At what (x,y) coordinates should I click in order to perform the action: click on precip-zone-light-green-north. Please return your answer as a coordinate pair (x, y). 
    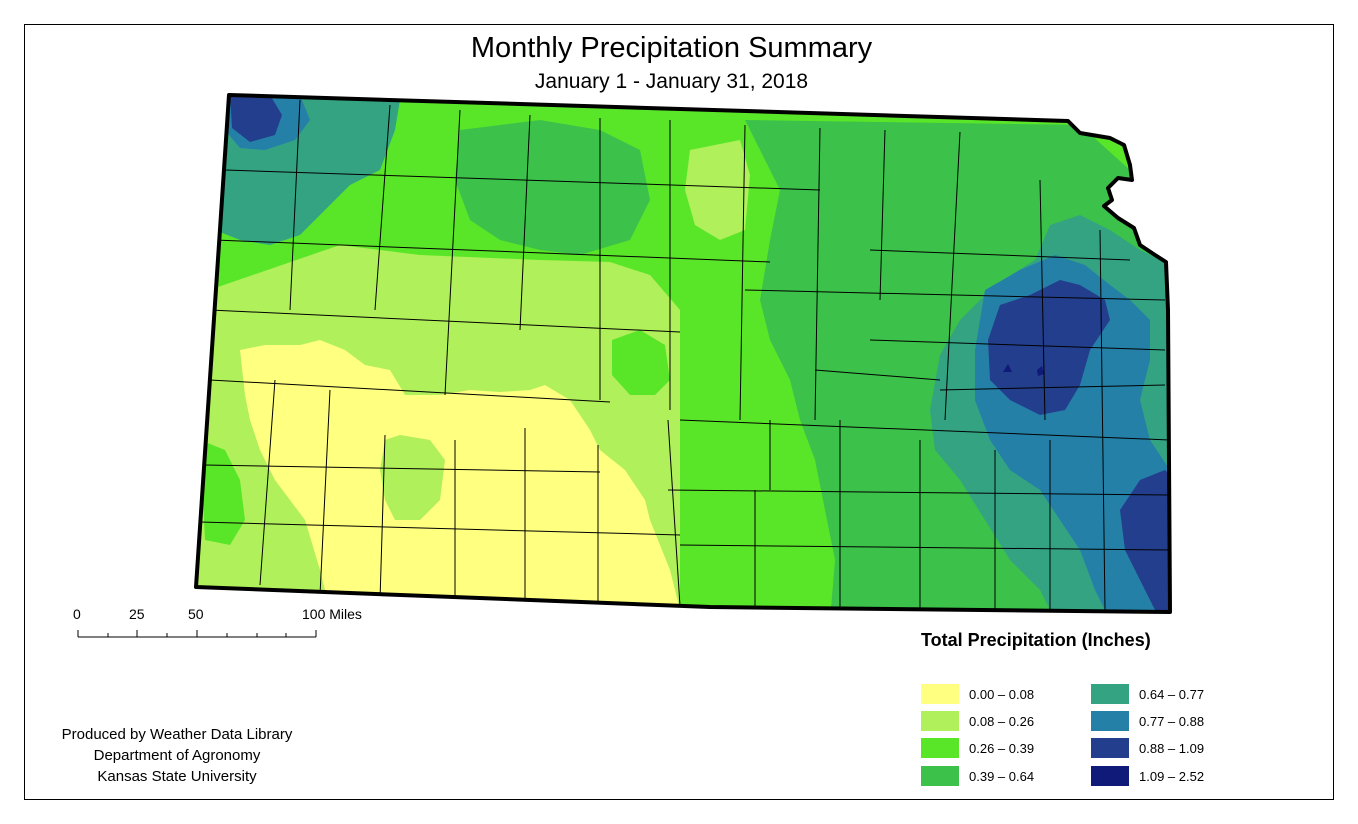
    Looking at the image, I should click on (717, 190).